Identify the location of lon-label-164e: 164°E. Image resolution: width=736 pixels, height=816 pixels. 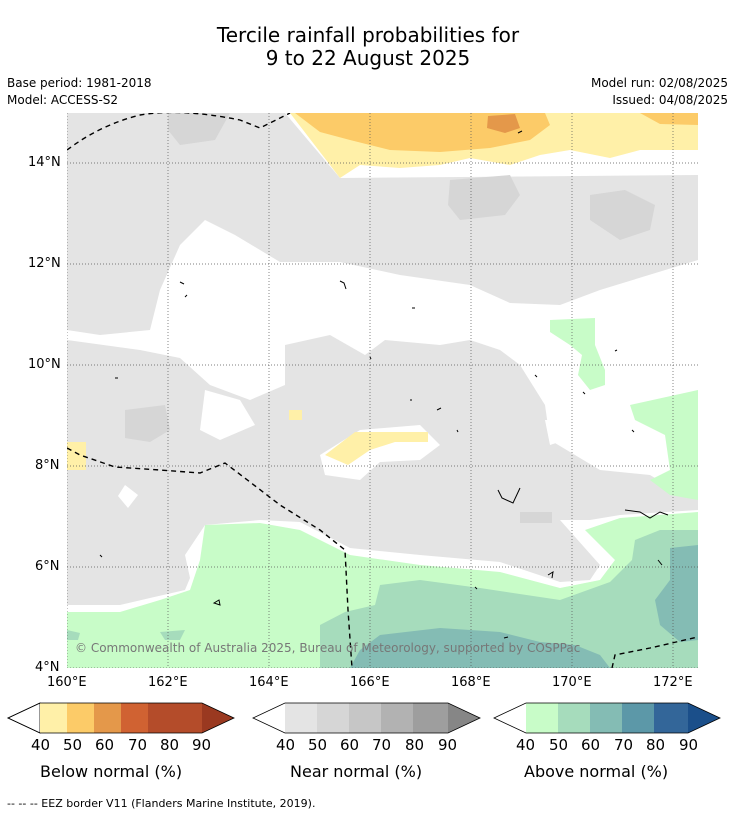
(269, 682).